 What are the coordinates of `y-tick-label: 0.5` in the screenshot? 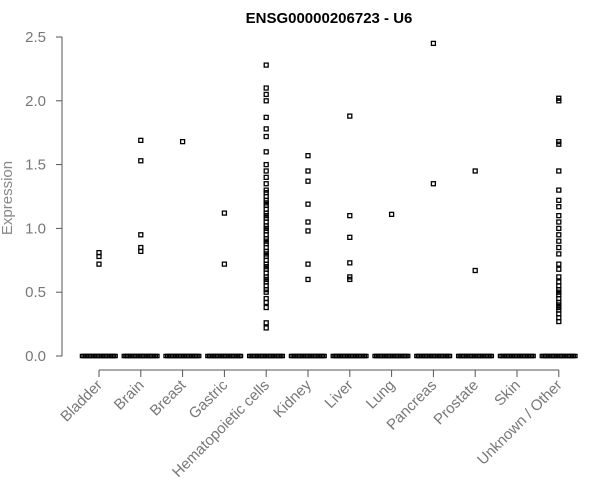 It's located at (35, 292).